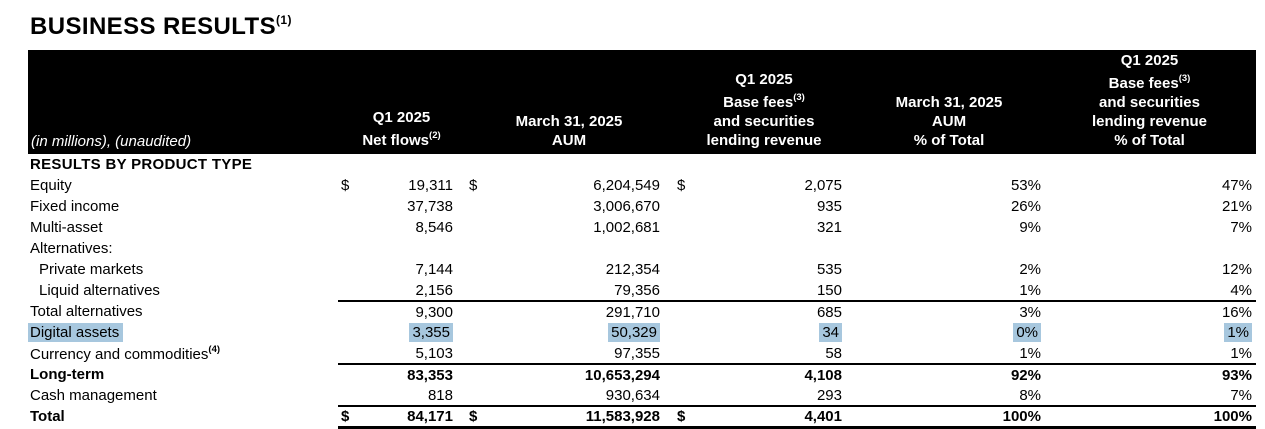 The width and height of the screenshot is (1265, 429). Describe the element at coordinates (1236, 312) in the screenshot. I see `fees-pct-value: 16%` at that location.